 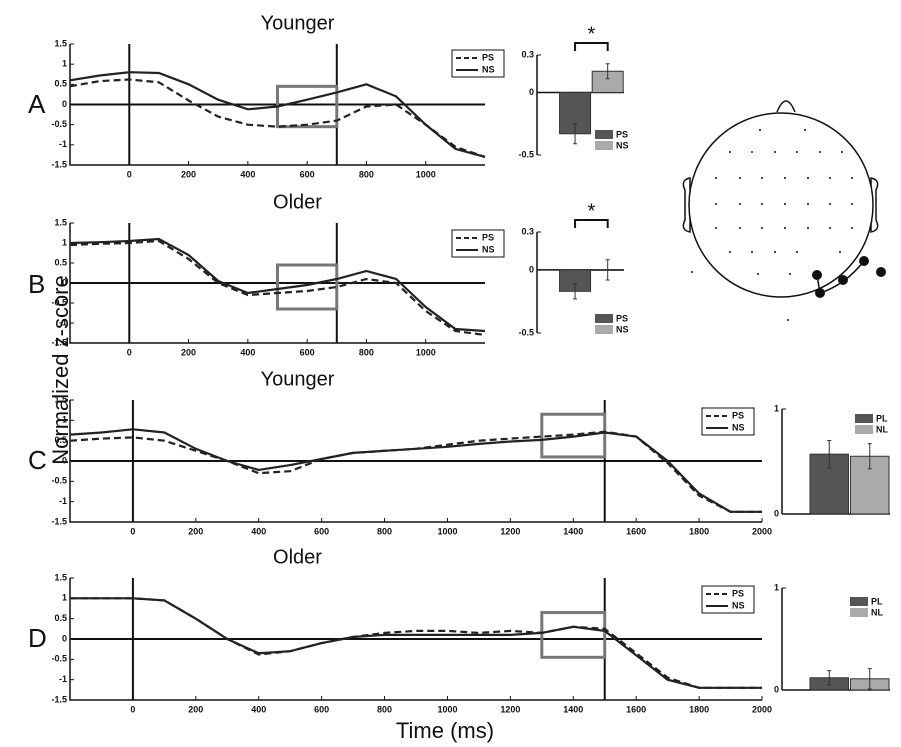 I want to click on nose, so click(x=786, y=106).